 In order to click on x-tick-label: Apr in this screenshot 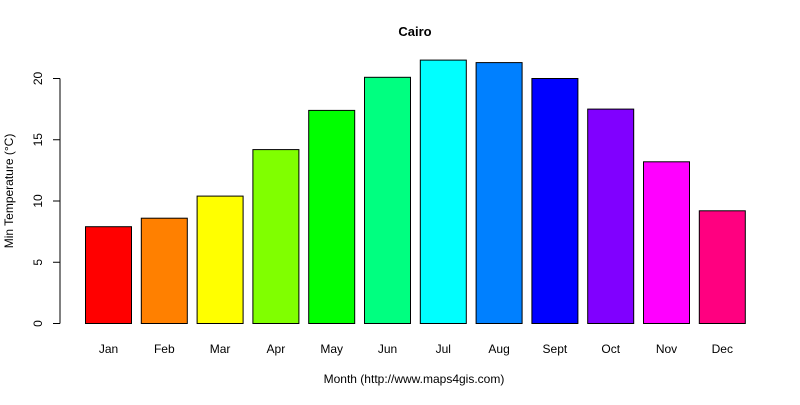, I will do `click(276, 349)`.